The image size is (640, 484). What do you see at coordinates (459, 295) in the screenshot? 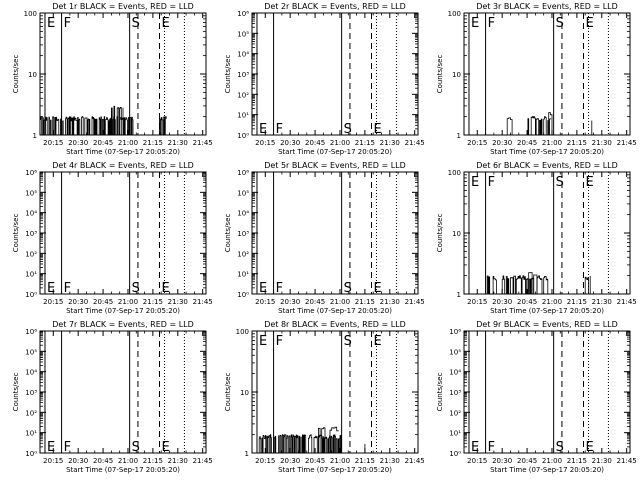
I see `y-tick-label: 1` at bounding box center [459, 295].